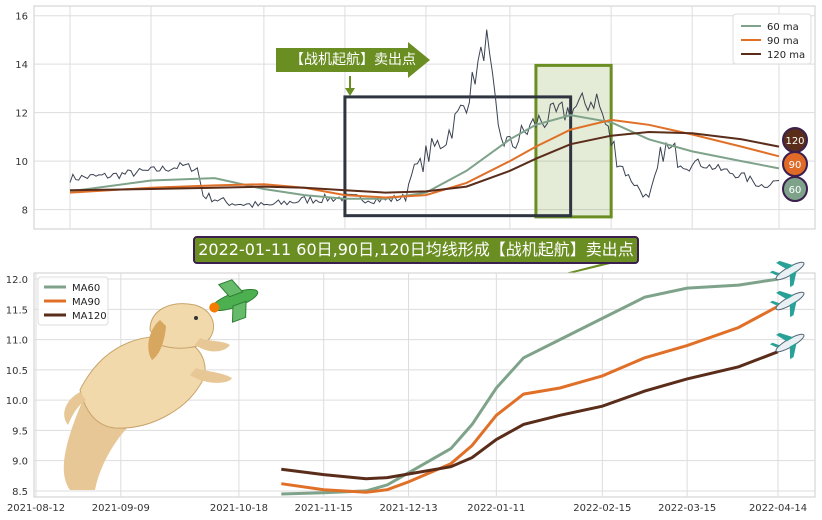 This screenshot has width=822, height=520. Describe the element at coordinates (196, 318) in the screenshot. I see `dog-eye` at that location.